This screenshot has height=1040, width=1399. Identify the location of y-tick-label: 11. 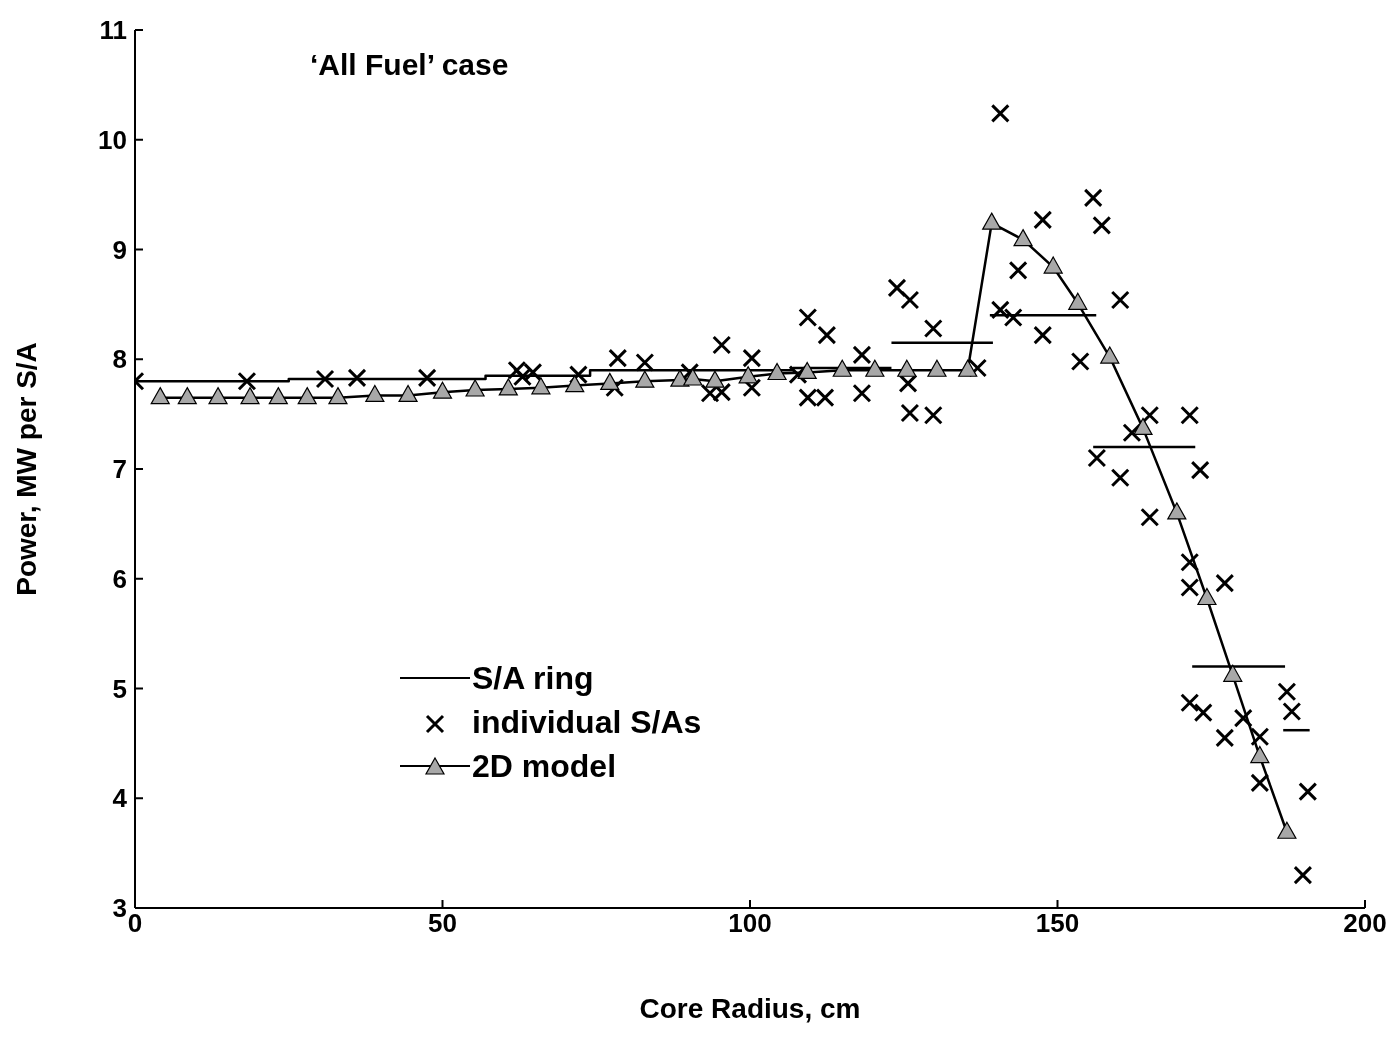
(113, 30).